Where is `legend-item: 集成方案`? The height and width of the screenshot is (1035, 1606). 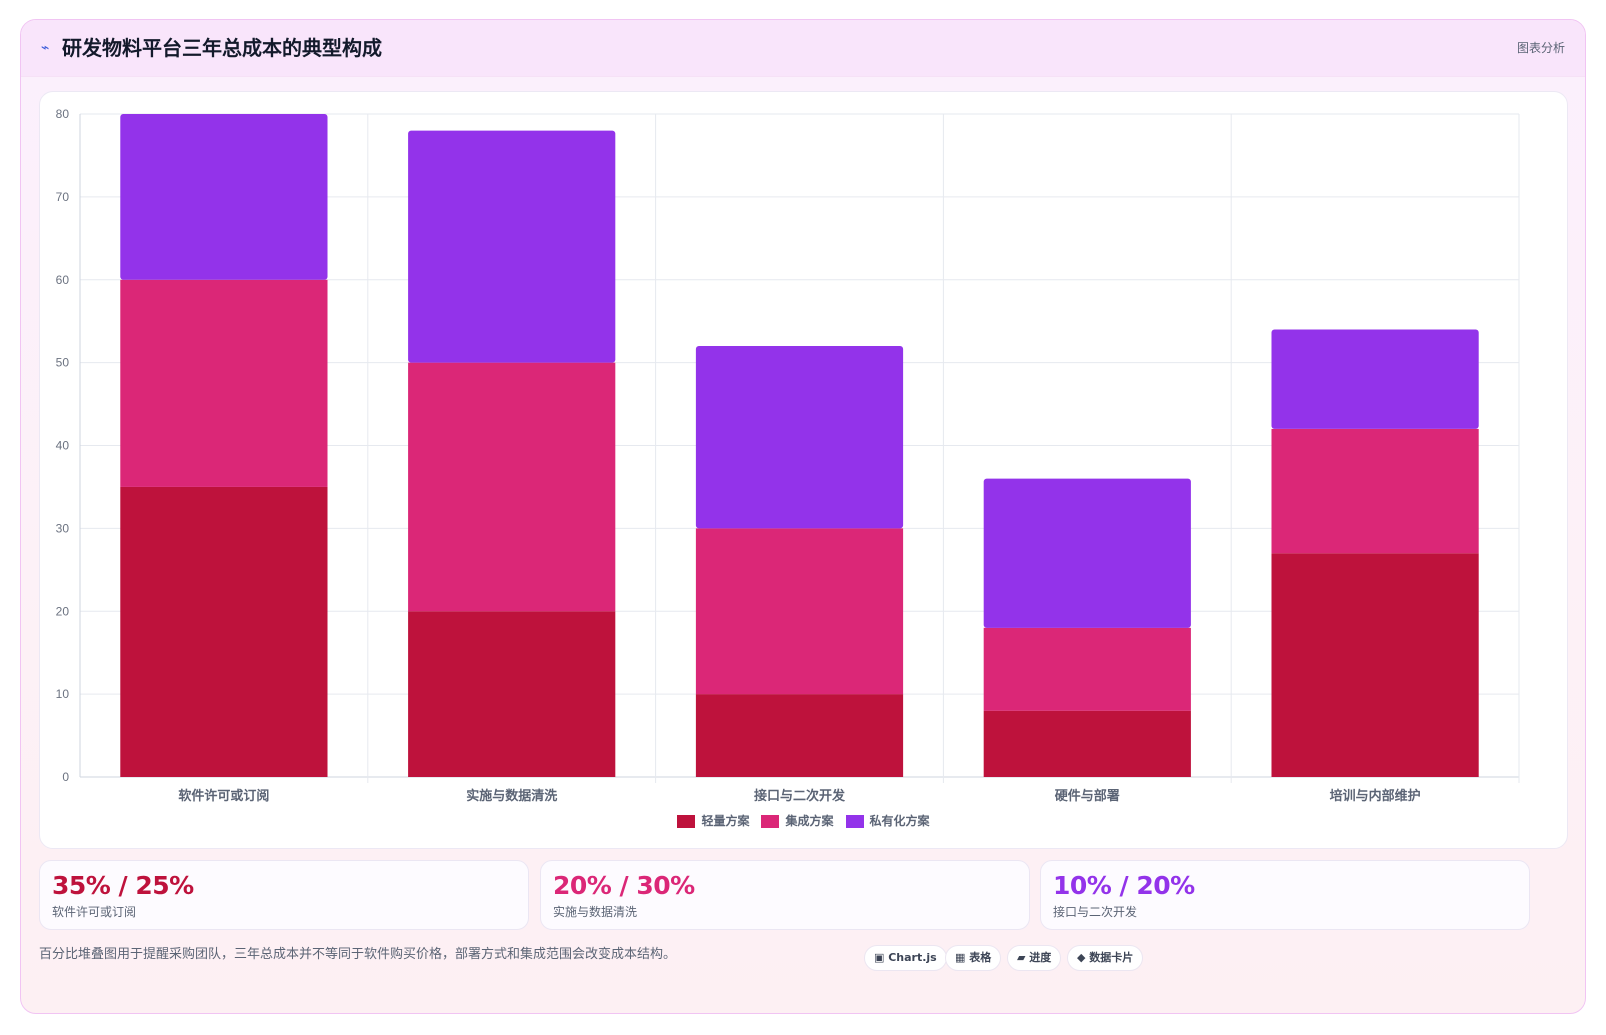 legend-item: 集成方案 is located at coordinates (797, 821).